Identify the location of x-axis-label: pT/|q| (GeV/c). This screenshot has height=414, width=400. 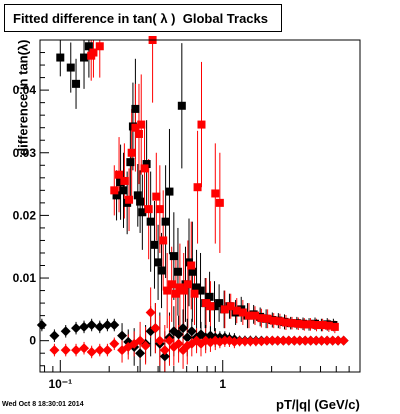
(318, 404).